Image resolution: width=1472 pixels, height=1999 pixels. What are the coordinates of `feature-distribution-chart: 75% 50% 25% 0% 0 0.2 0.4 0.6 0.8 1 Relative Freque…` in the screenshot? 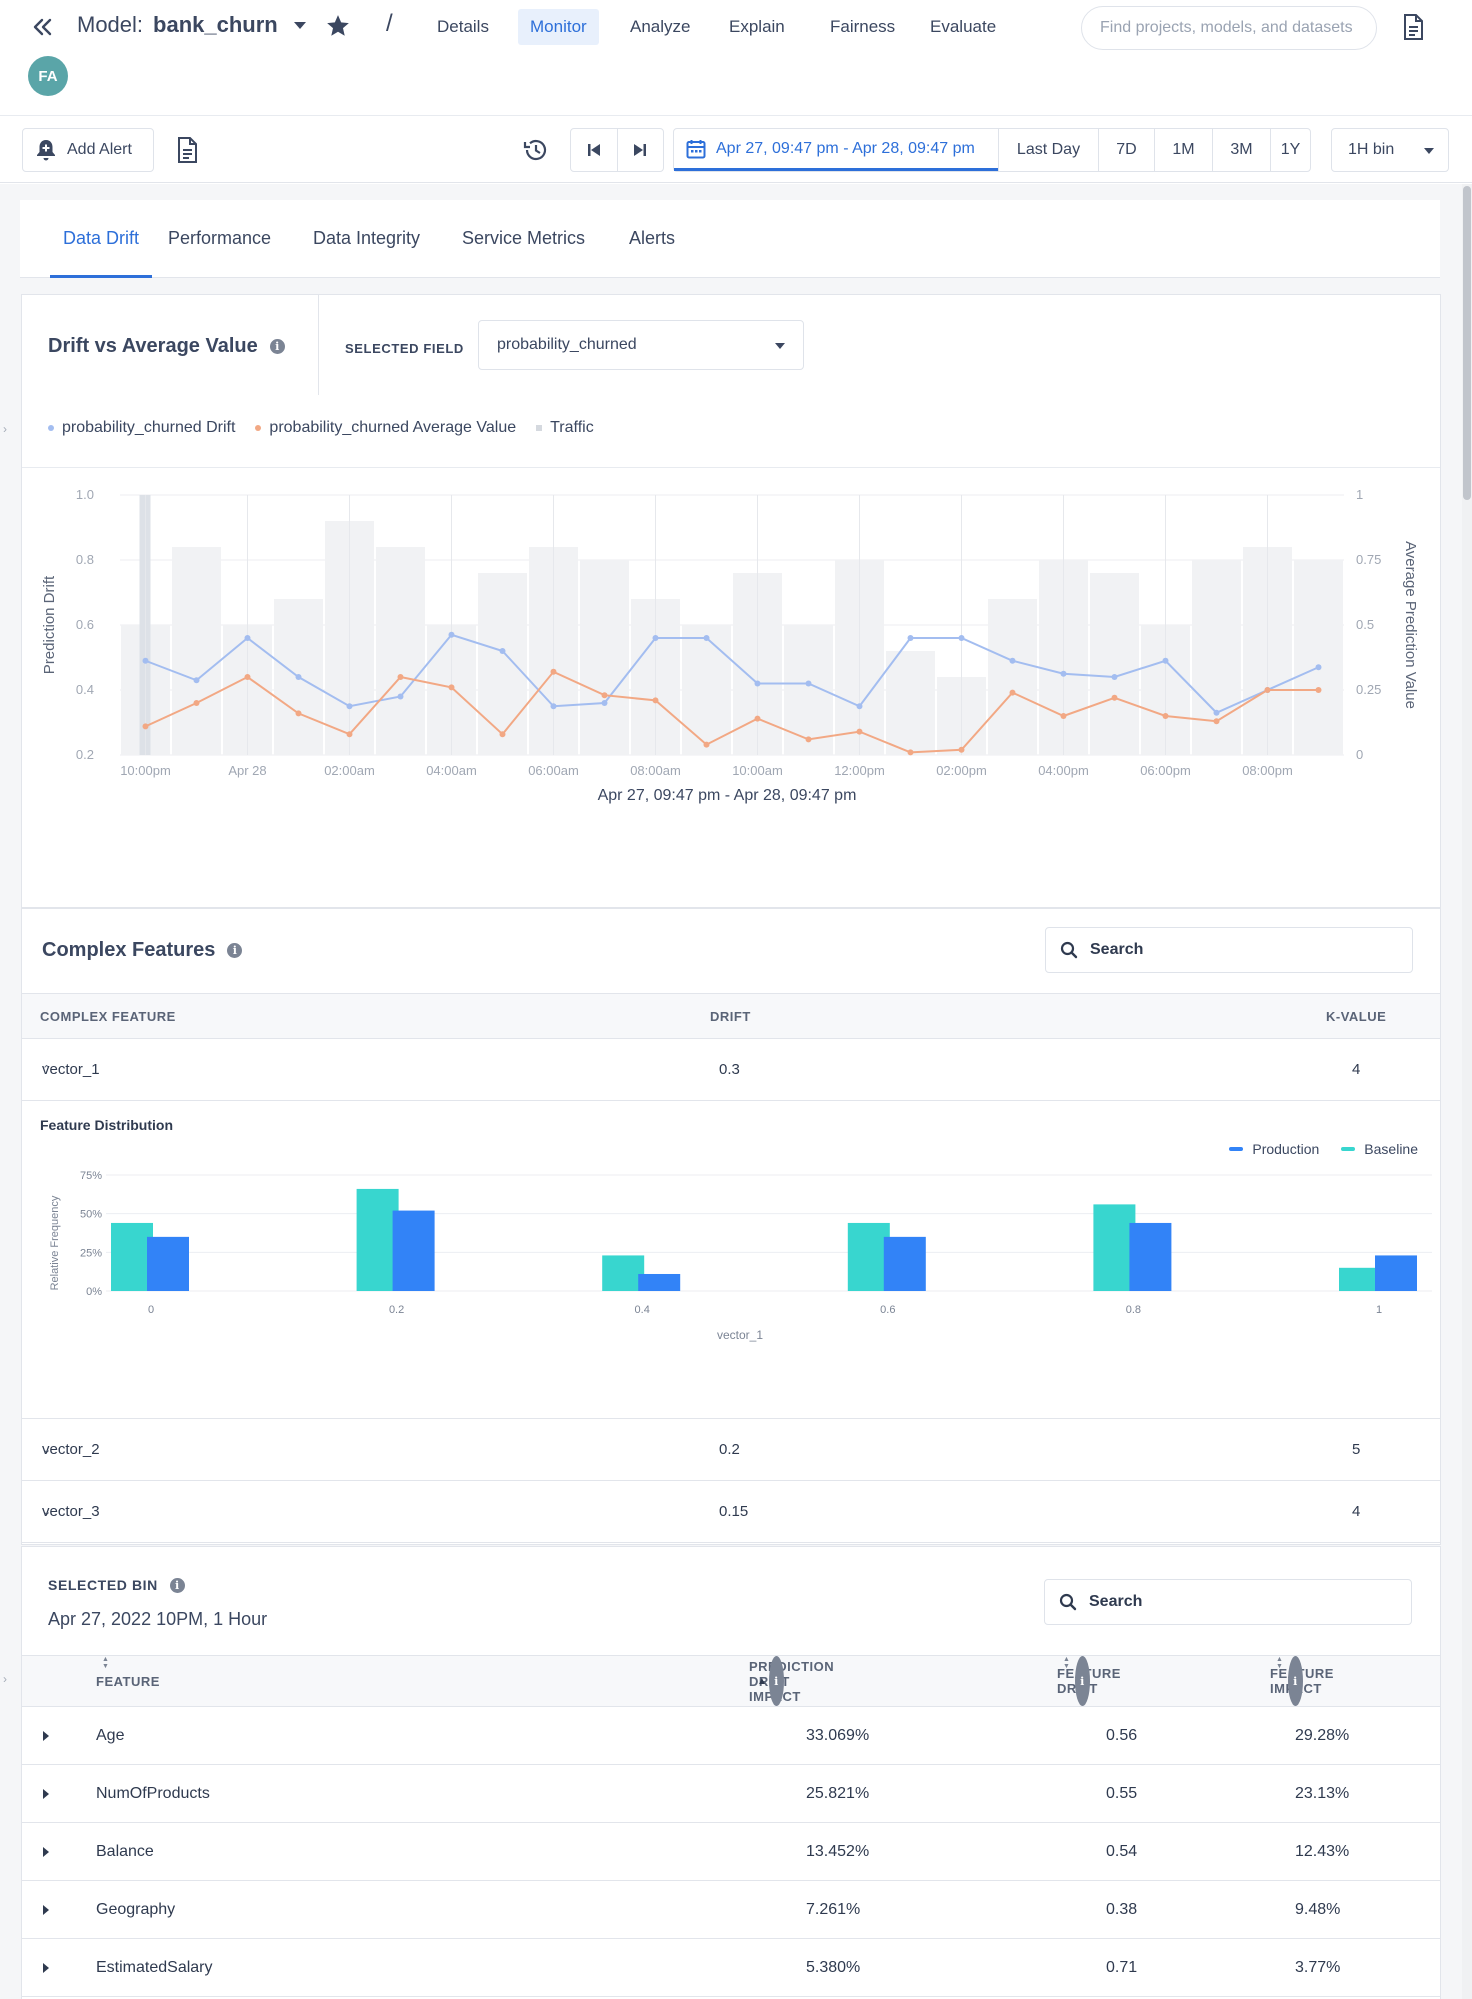 It's located at (731, 1290).